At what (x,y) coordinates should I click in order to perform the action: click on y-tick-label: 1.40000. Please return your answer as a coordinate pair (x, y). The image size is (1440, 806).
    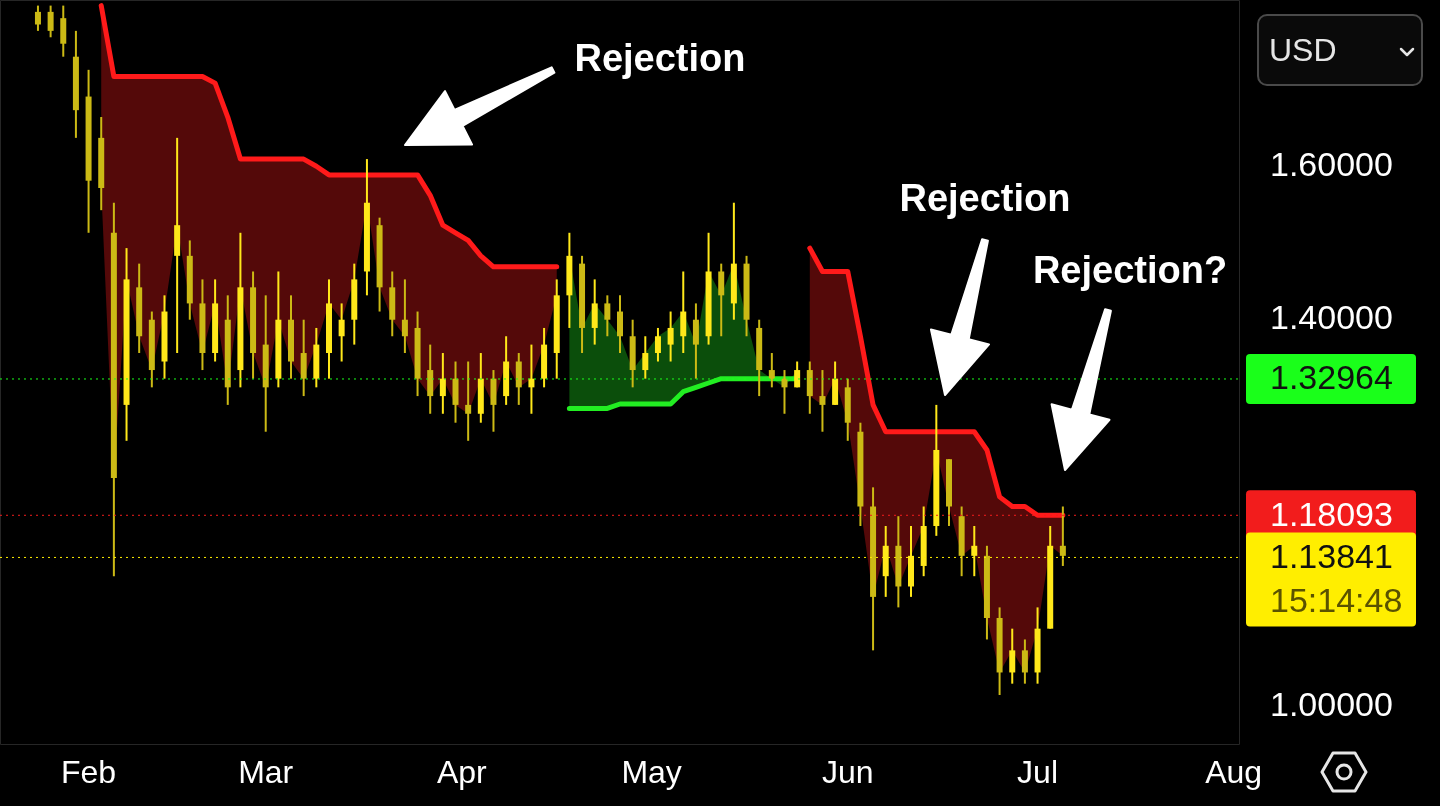
    Looking at the image, I should click on (1331, 317).